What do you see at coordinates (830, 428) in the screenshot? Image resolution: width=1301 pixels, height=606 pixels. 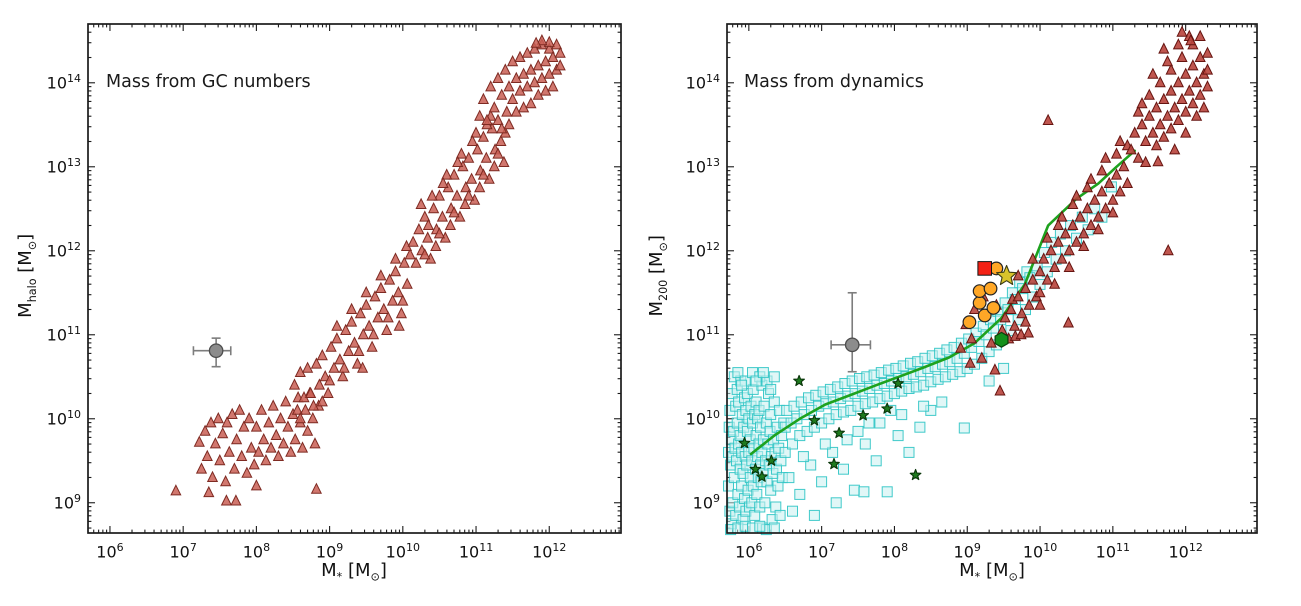 I see `dwarf-star-galaxies` at bounding box center [830, 428].